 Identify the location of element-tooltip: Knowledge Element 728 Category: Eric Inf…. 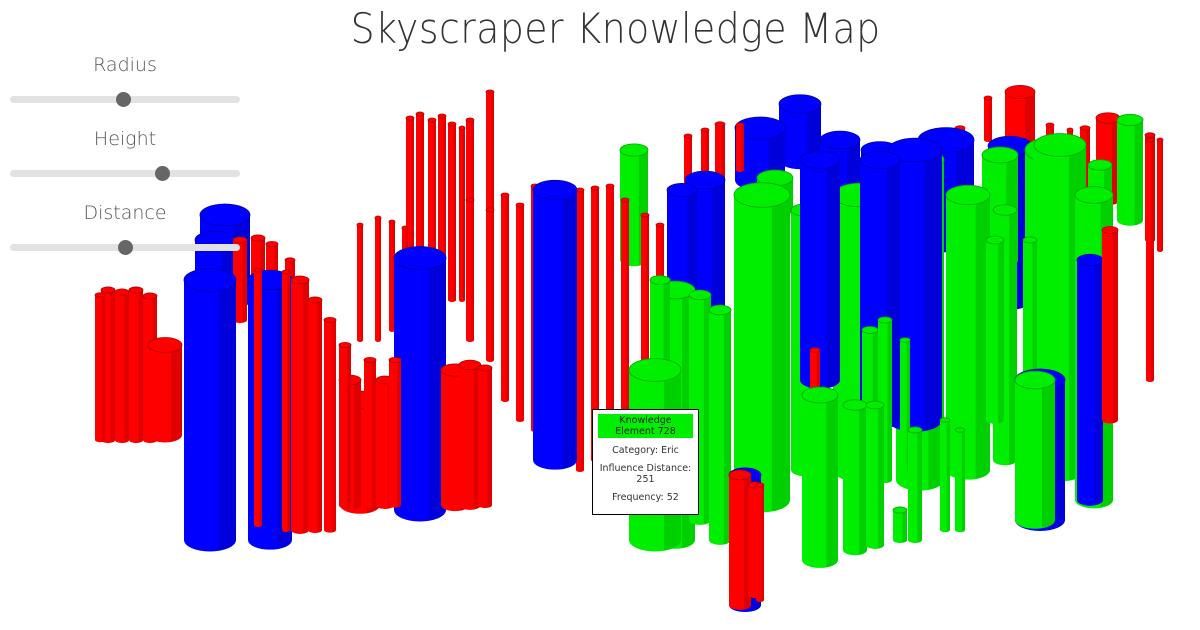
(645, 462).